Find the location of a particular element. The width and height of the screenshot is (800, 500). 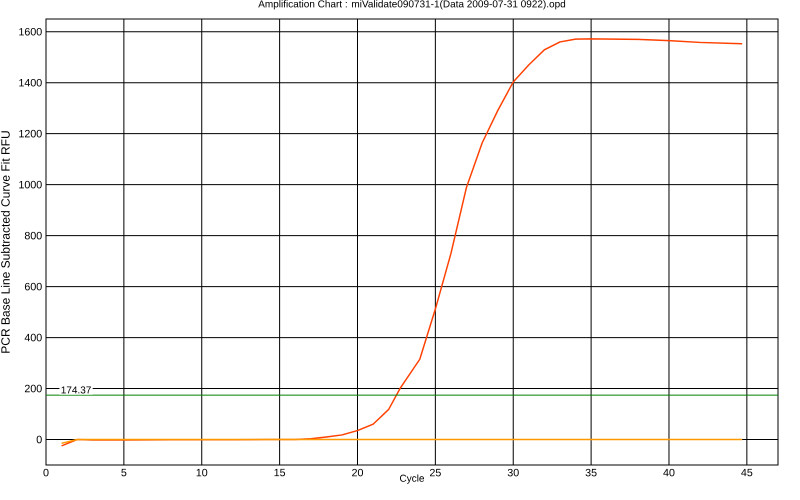

x-tick-label: 40 is located at coordinates (668, 472).